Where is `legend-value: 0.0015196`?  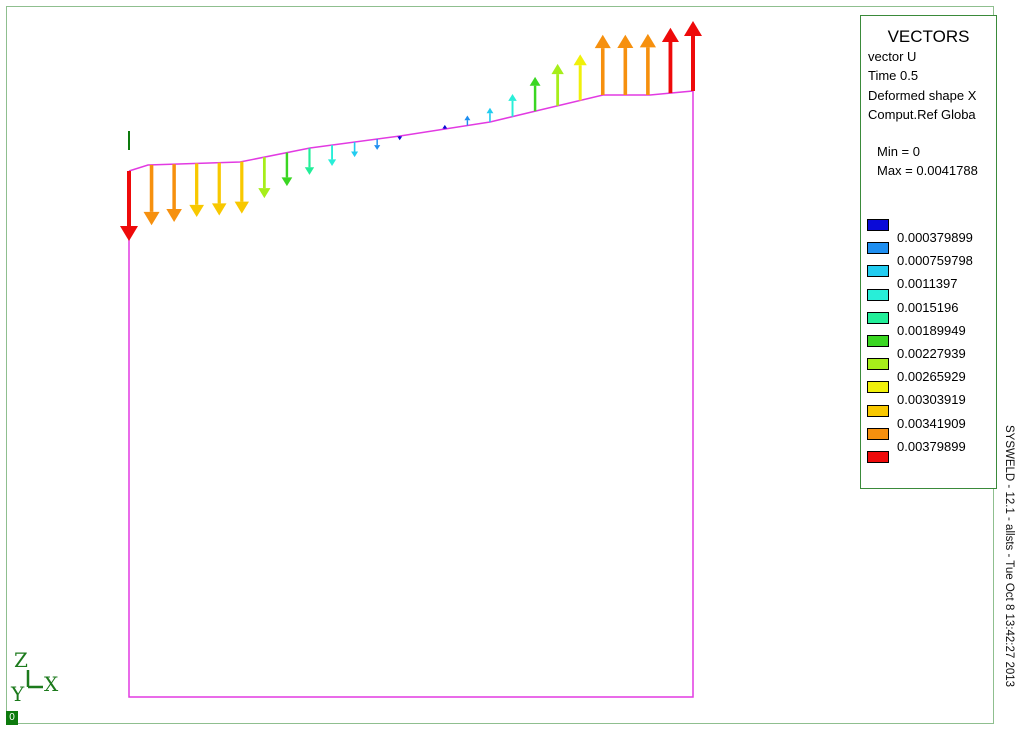 legend-value: 0.0015196 is located at coordinates (928, 307).